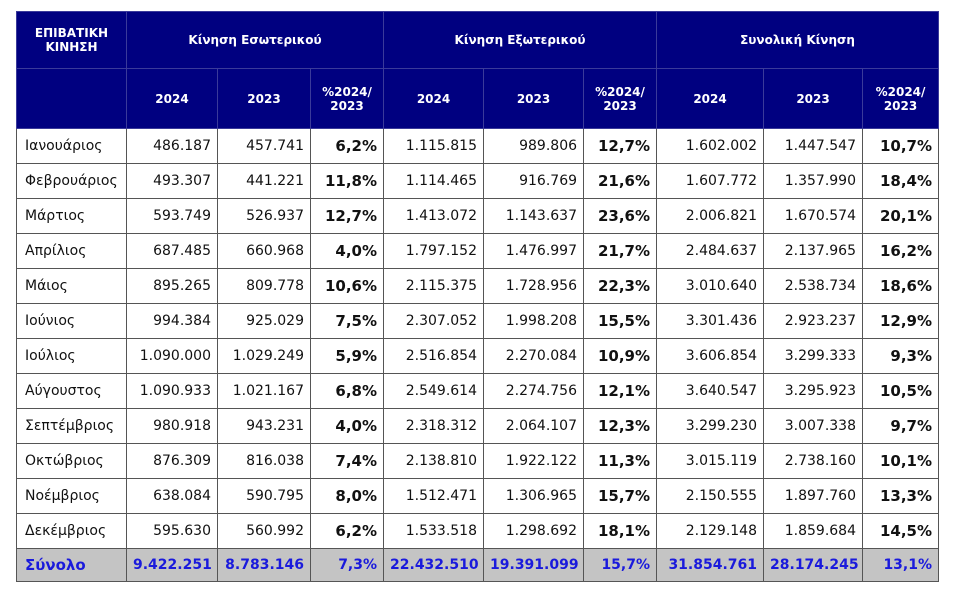 Image resolution: width=960 pixels, height=594 pixels. Describe the element at coordinates (264, 531) in the screenshot. I see `domestic-2023-cell: 560.992` at that location.